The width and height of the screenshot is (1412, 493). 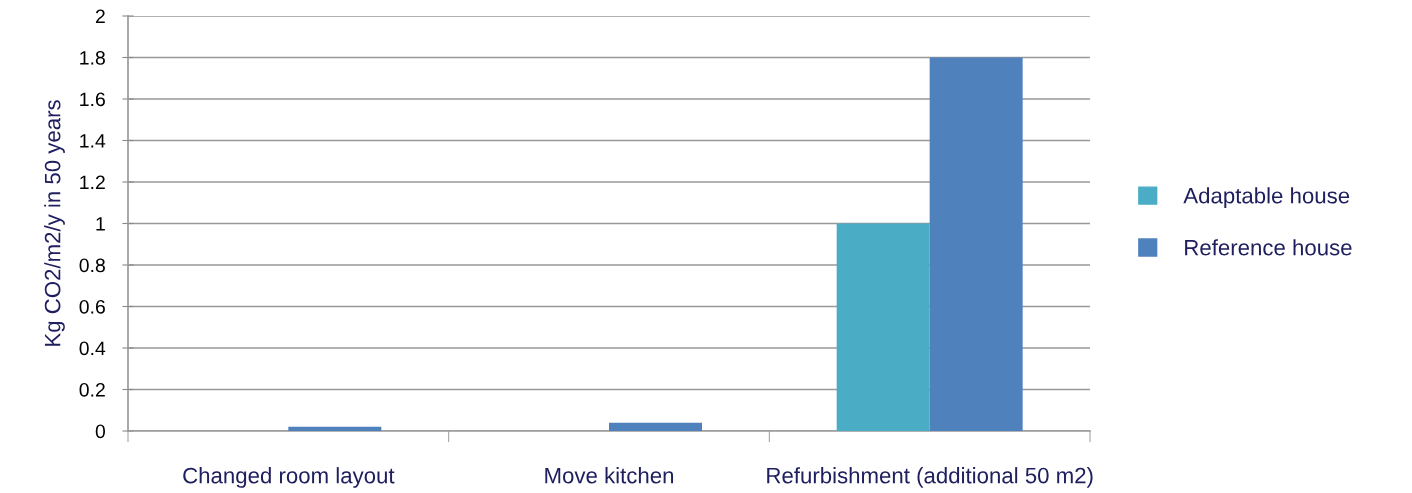 I want to click on x-tick-label: Move kitchen, so click(x=609, y=475).